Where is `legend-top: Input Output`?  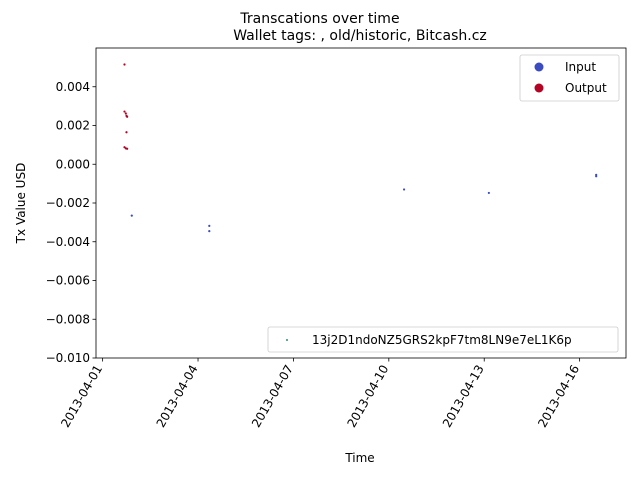
legend-top: Input Output is located at coordinates (569, 78).